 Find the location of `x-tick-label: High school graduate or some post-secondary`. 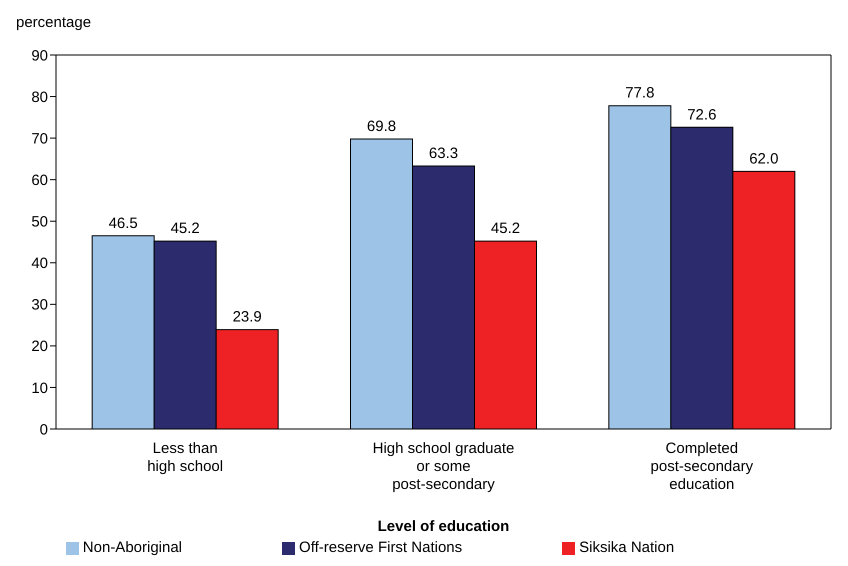

x-tick-label: High school graduate or some post-secondary is located at coordinates (443, 466).